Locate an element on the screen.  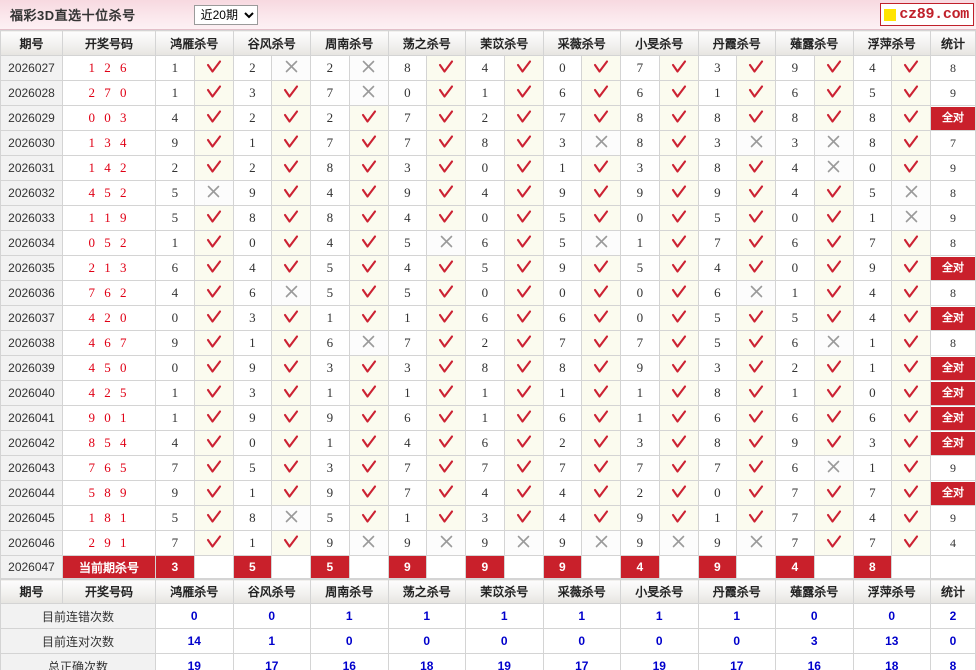
stats-col-header-expert-2: 周南杀号 is located at coordinates (349, 591).